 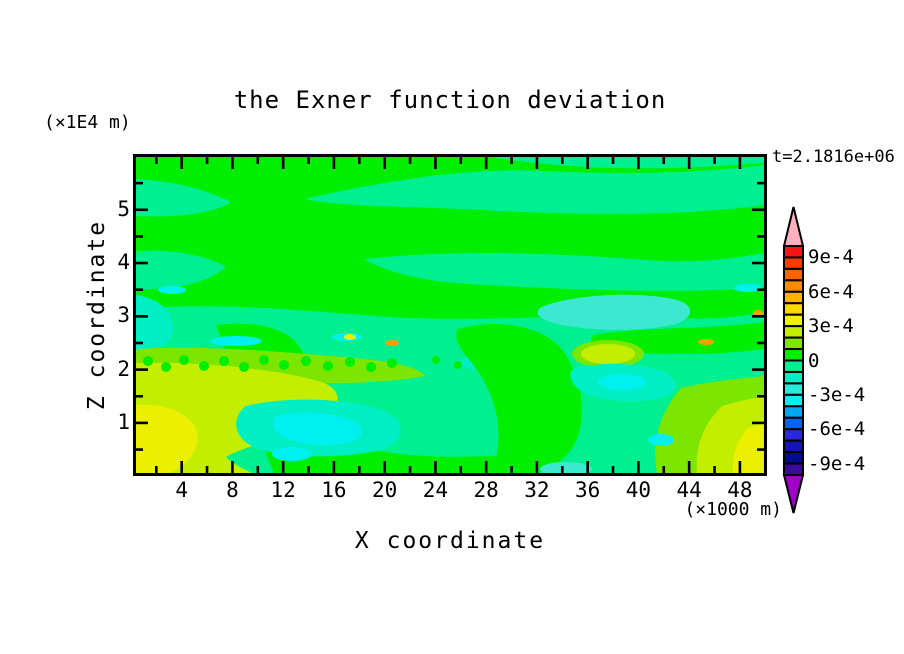 I want to click on colorbar-over-arrow, so click(x=793, y=226).